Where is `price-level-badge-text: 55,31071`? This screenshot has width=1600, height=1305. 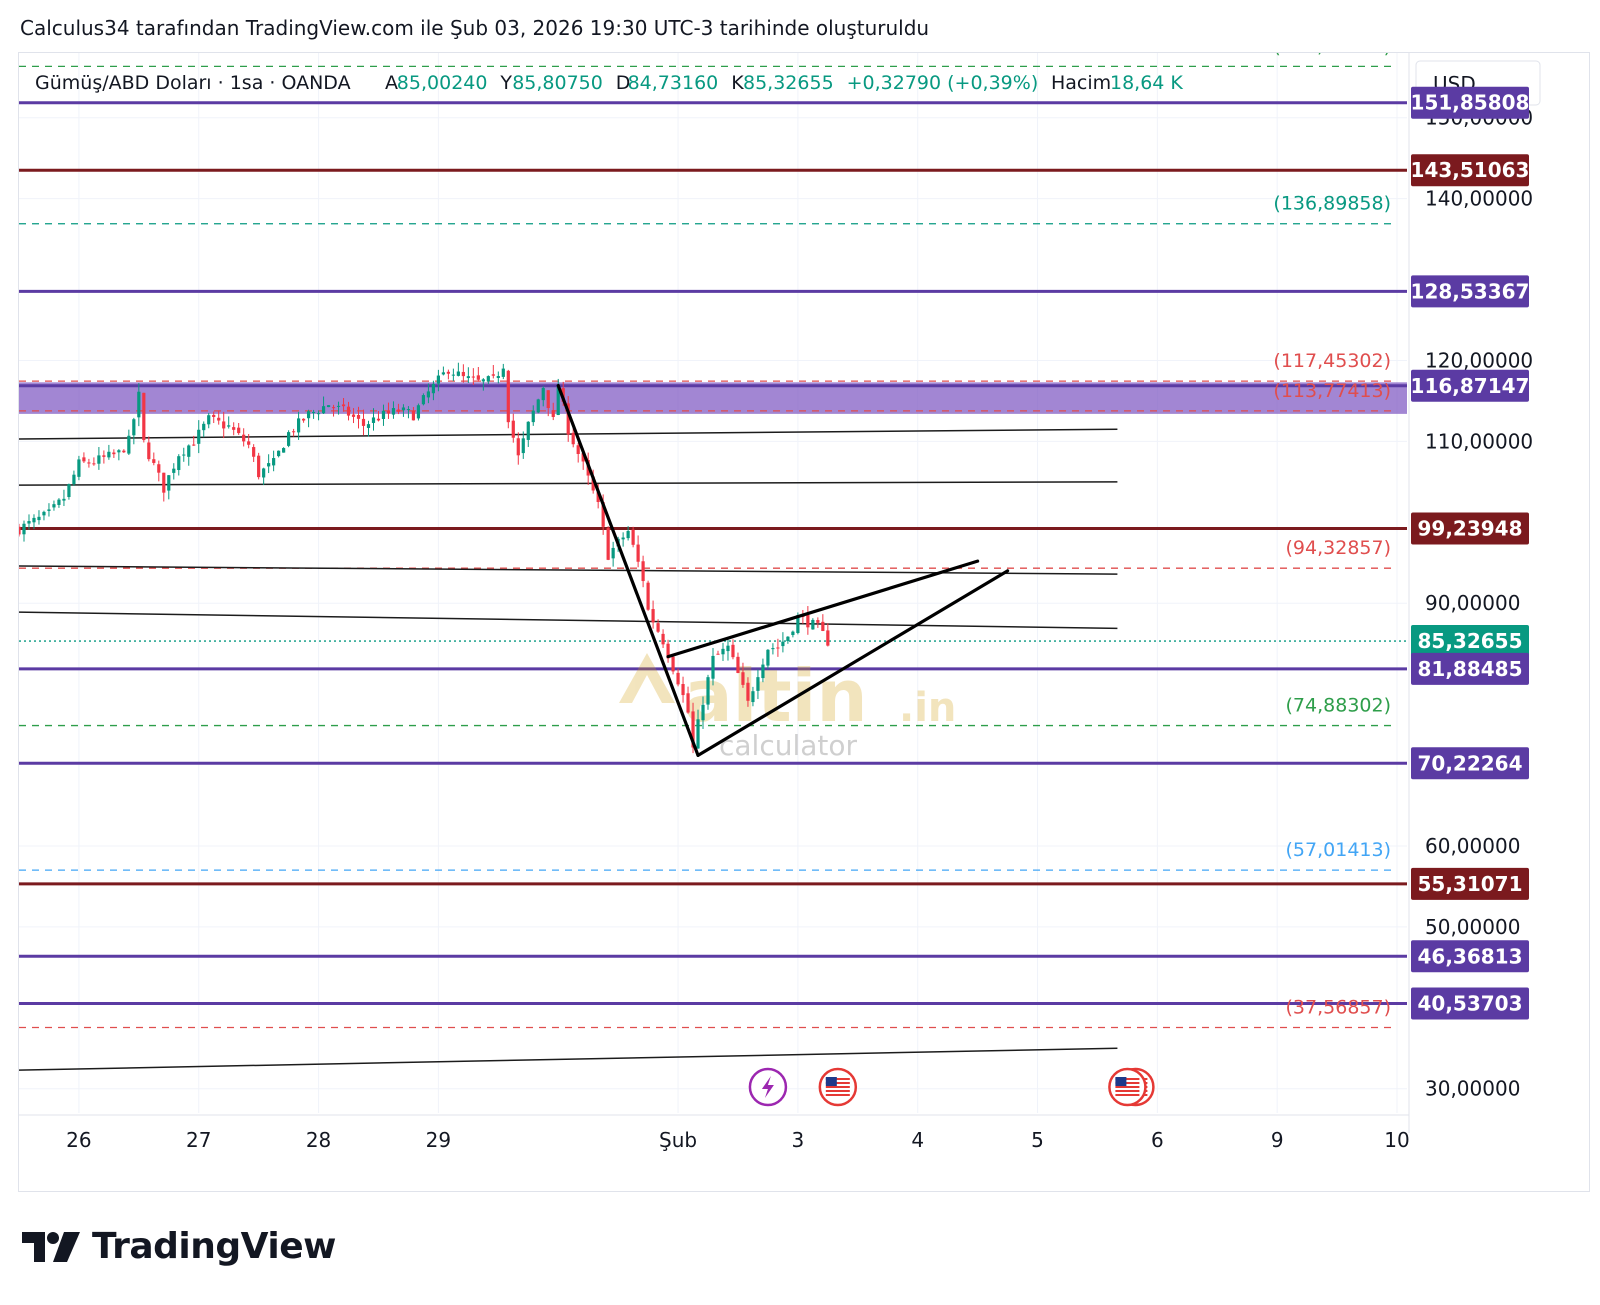
price-level-badge-text: 55,31071 is located at coordinates (1469, 884).